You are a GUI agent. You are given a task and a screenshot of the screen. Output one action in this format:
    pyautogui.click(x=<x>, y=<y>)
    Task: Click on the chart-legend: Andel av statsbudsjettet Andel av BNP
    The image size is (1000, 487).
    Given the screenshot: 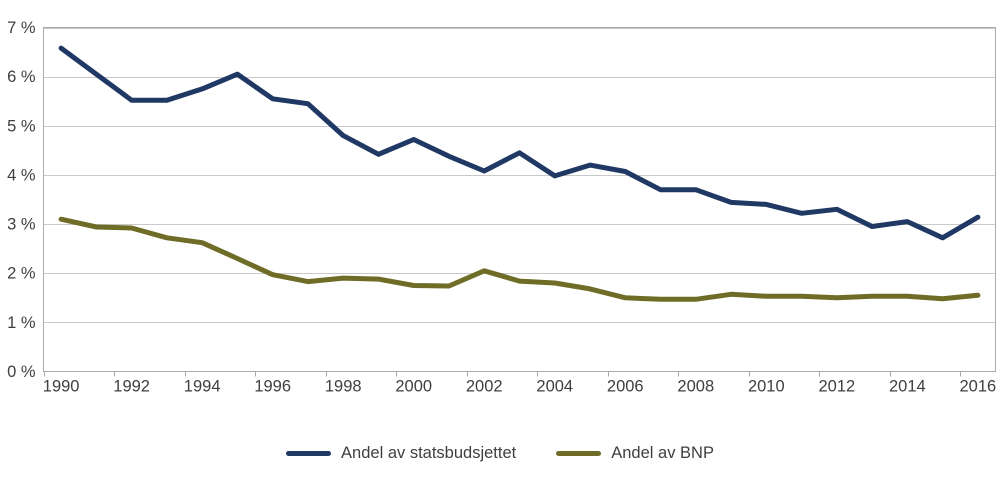 What is the action you would take?
    pyautogui.click(x=500, y=453)
    